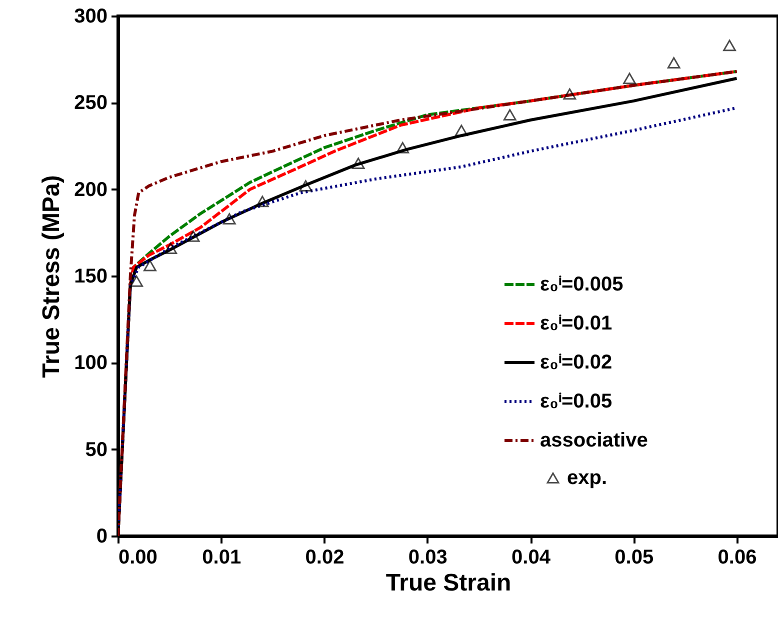  What do you see at coordinates (576, 323) in the screenshot?
I see `legend-label: ε₀ⁱ=0.01` at bounding box center [576, 323].